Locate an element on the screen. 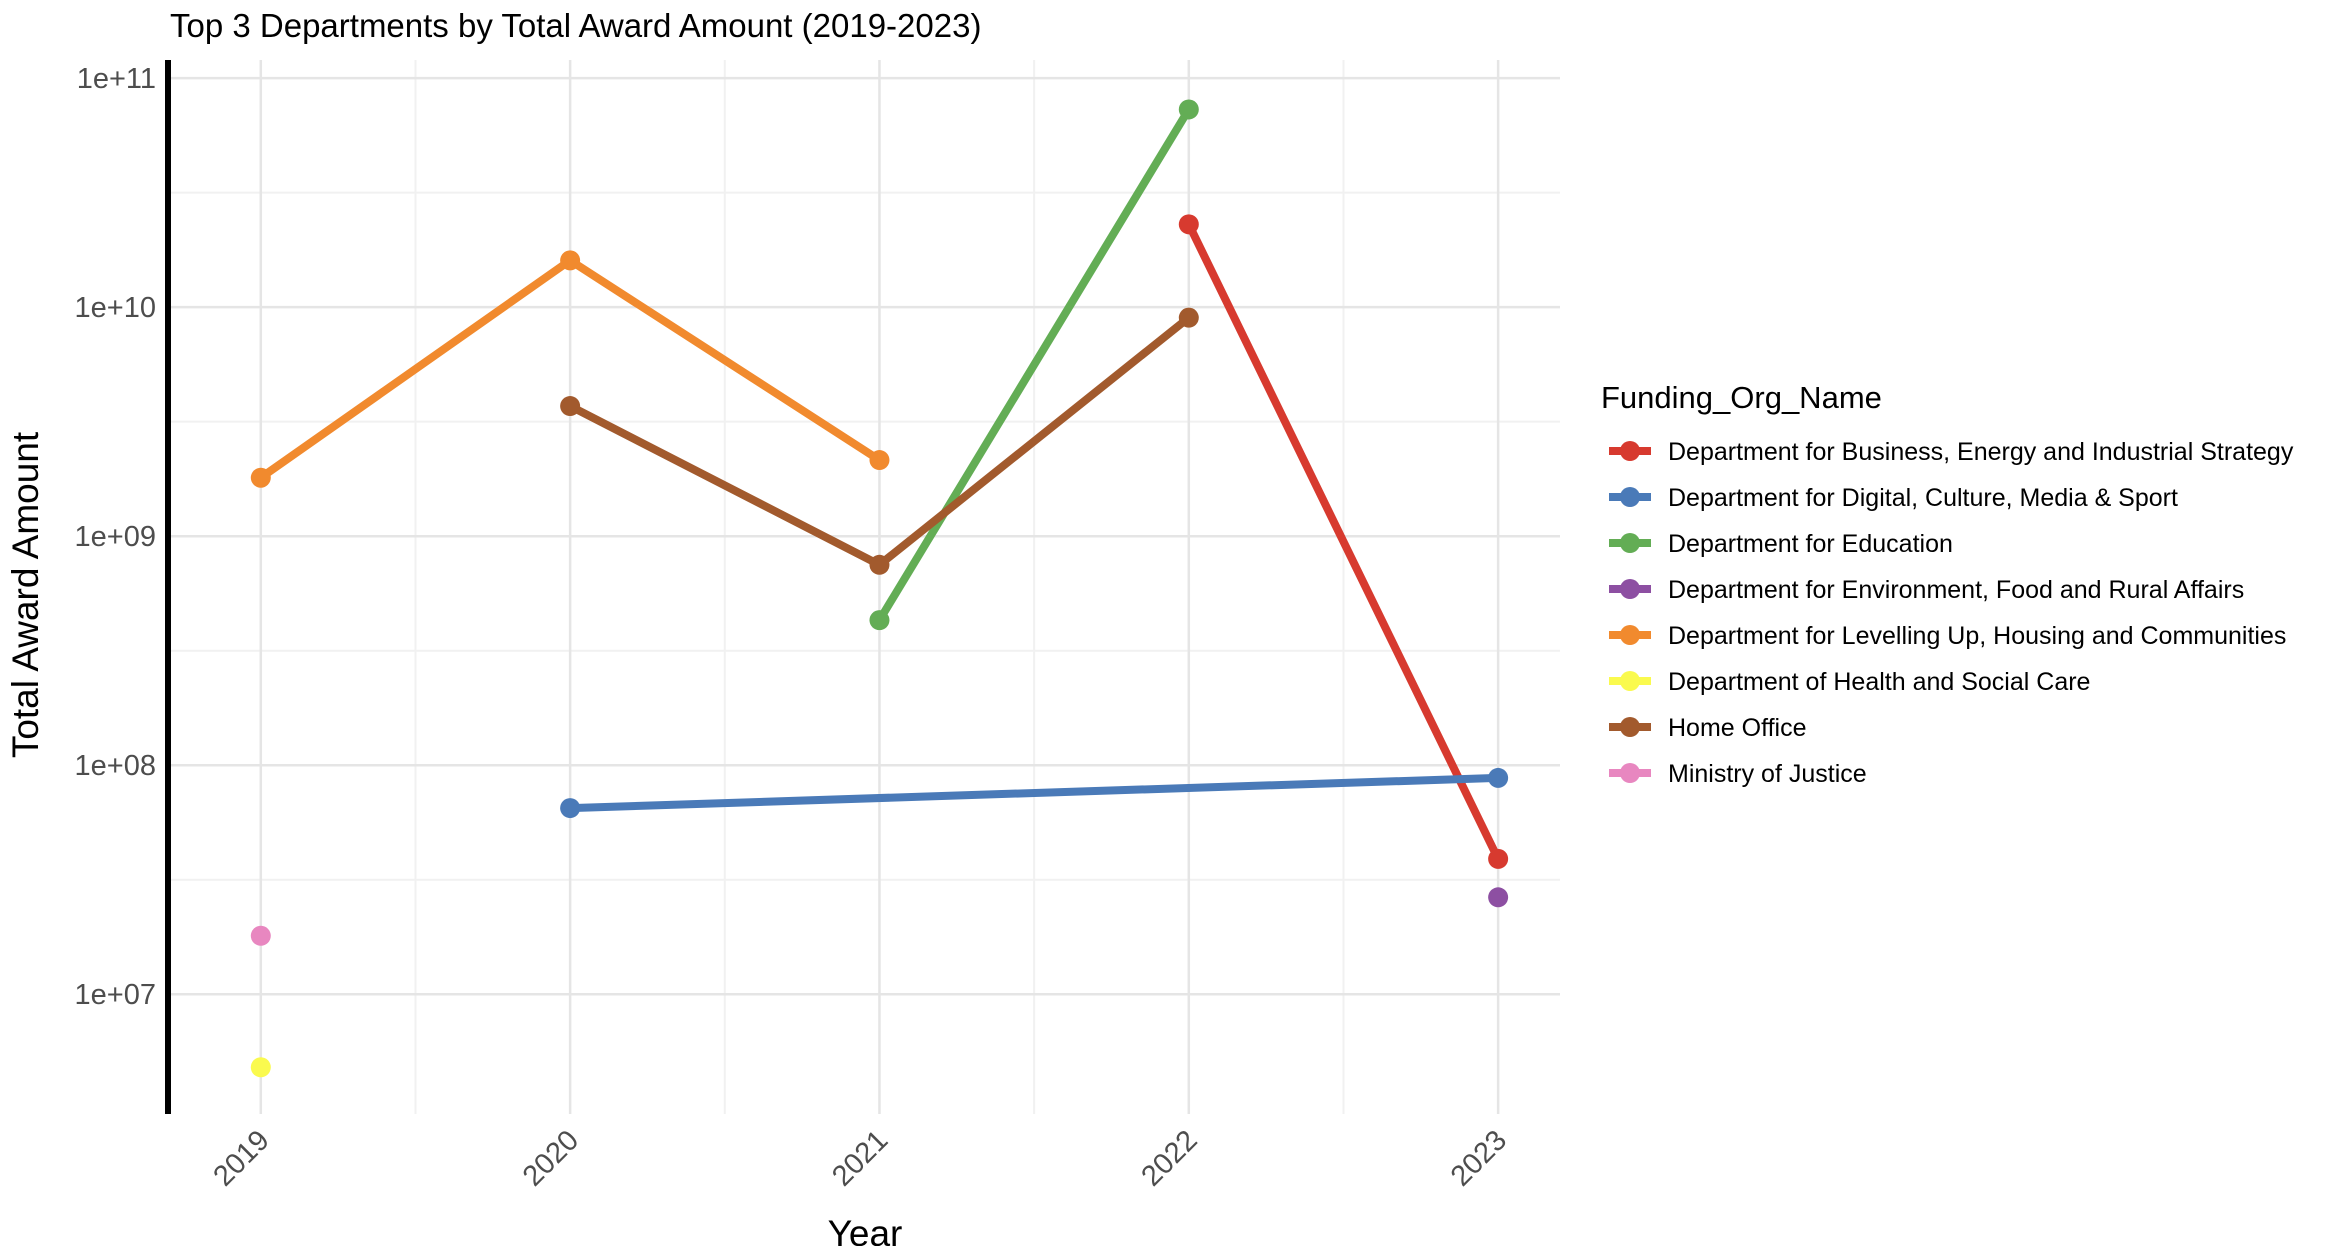  x-tick-label: 2019 is located at coordinates (242, 1158).